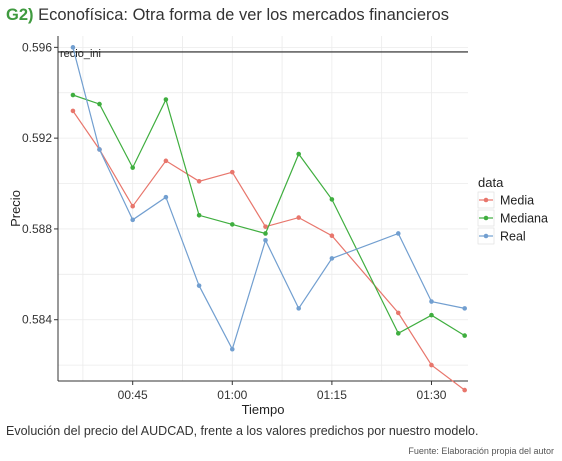 This screenshot has height=461, width=562. Describe the element at coordinates (15, 208) in the screenshot. I see `y-axis-title: Precio` at that location.